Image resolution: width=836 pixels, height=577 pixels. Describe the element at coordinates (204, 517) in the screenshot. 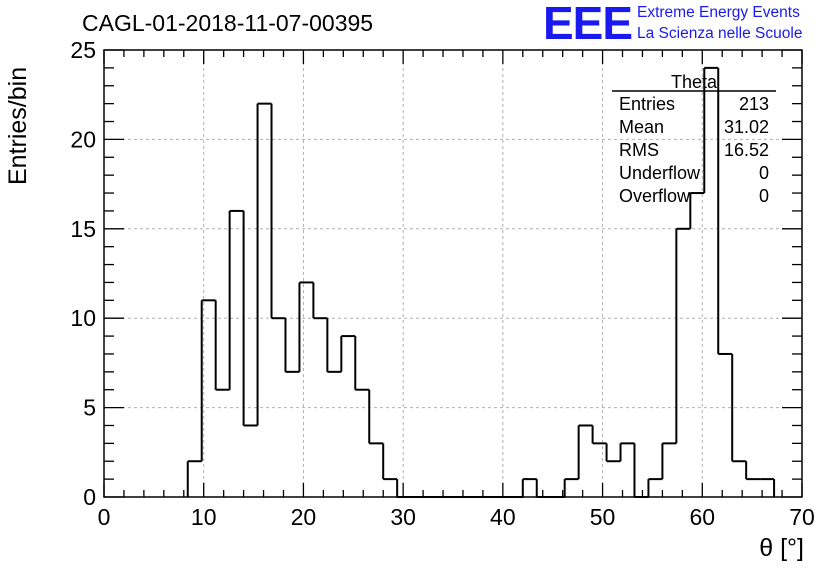

I see `x-tick-label: 10` at that location.